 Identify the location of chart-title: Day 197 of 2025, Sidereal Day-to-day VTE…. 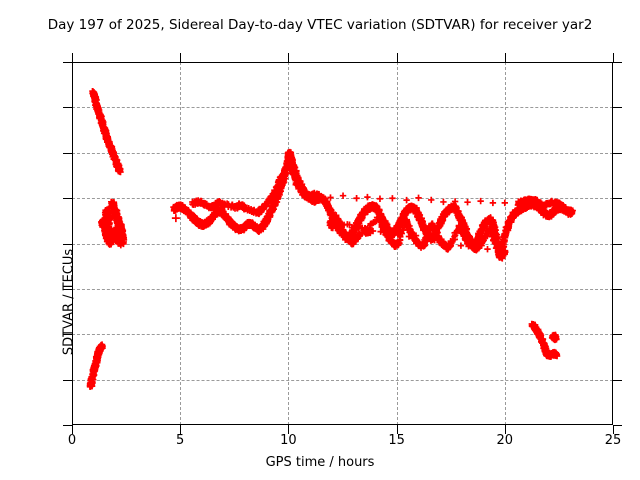
(320, 25).